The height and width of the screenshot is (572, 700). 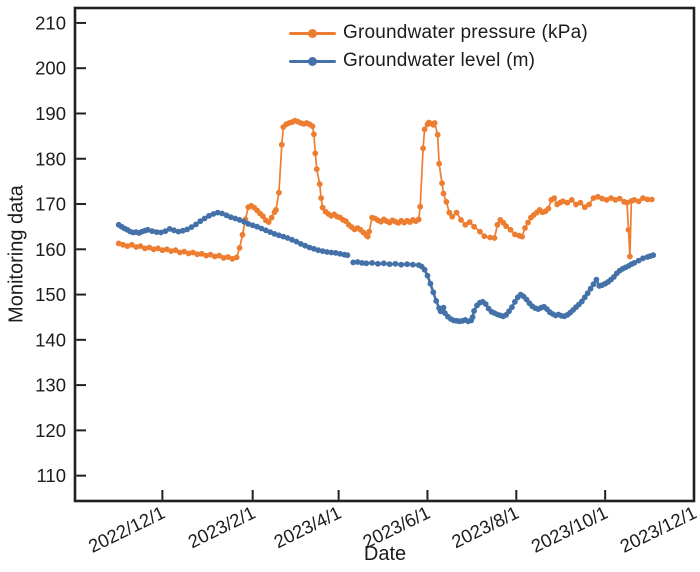 What do you see at coordinates (307, 527) in the screenshot?
I see `x-tick-label: 2023/4/1` at bounding box center [307, 527].